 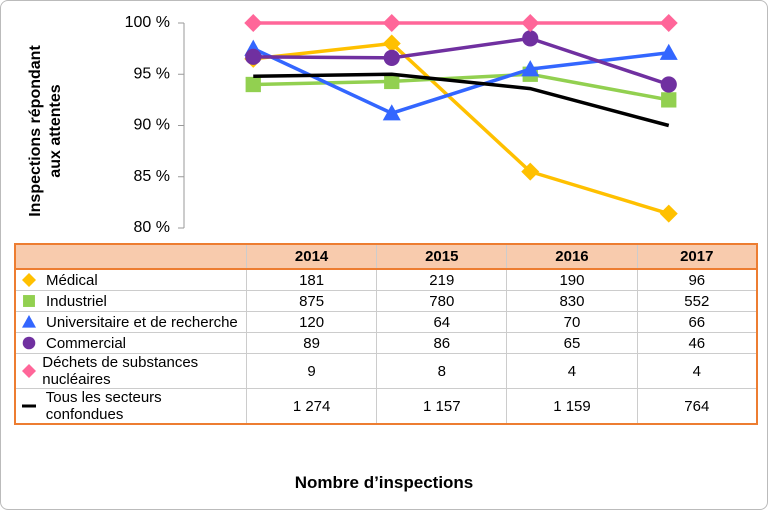 I want to click on count-cell: 1 159, so click(x=572, y=406).